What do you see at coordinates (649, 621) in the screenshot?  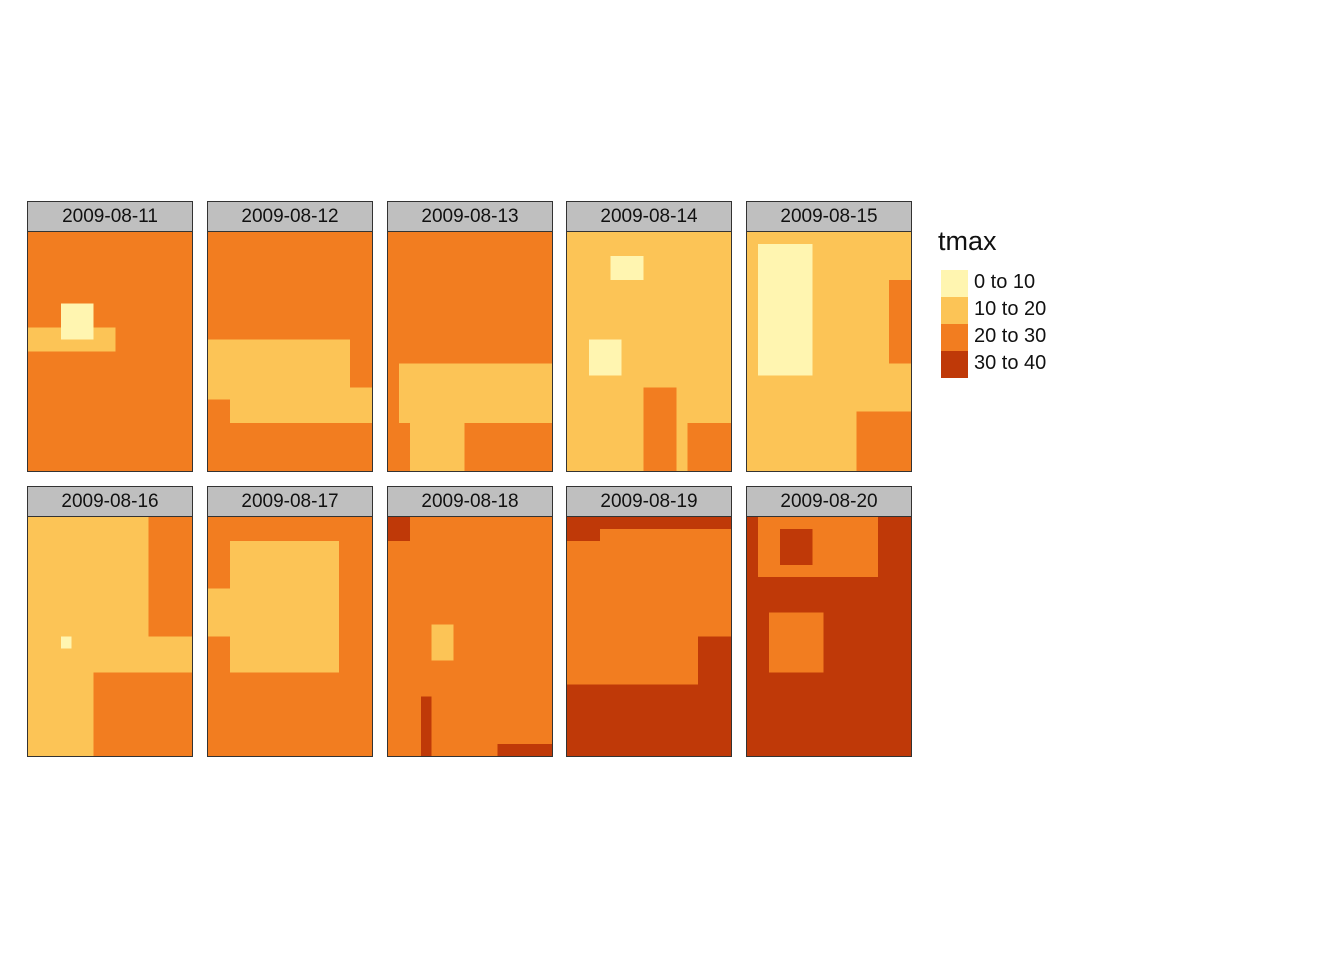 I see `map-panel: 2009-08-19` at bounding box center [649, 621].